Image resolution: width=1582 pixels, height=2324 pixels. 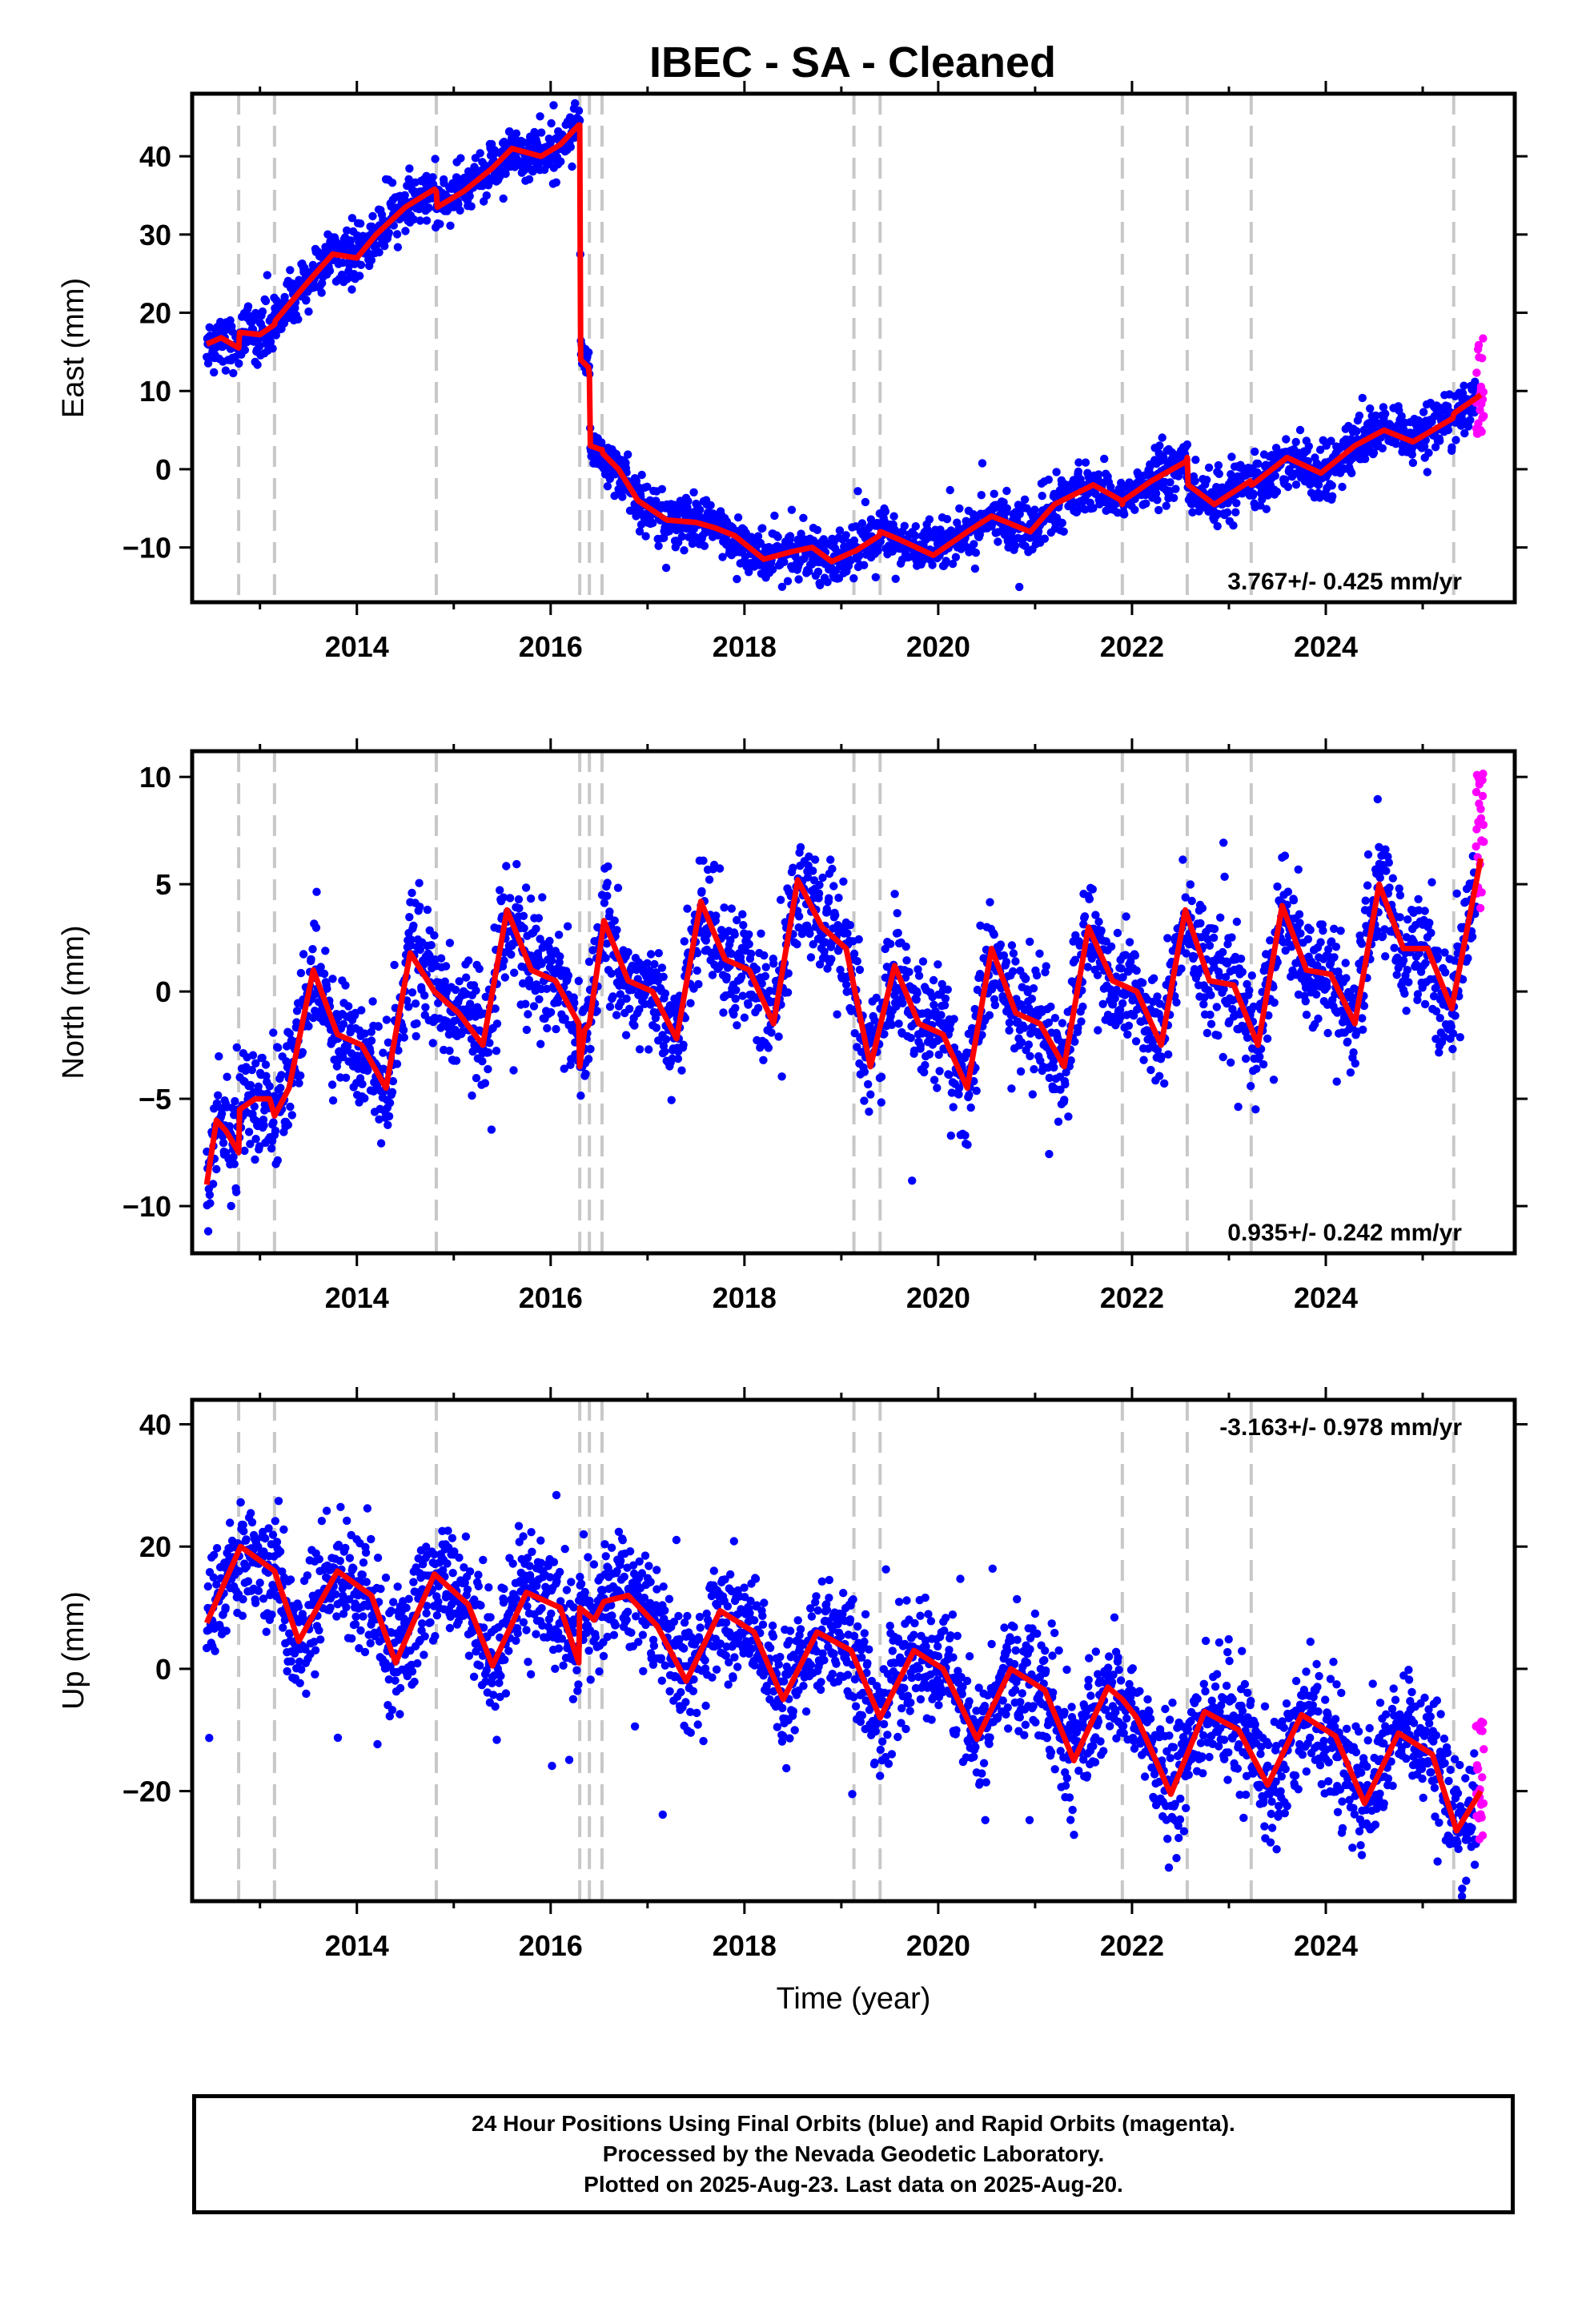 What do you see at coordinates (155, 313) in the screenshot?
I see `y-tick-label: 20` at bounding box center [155, 313].